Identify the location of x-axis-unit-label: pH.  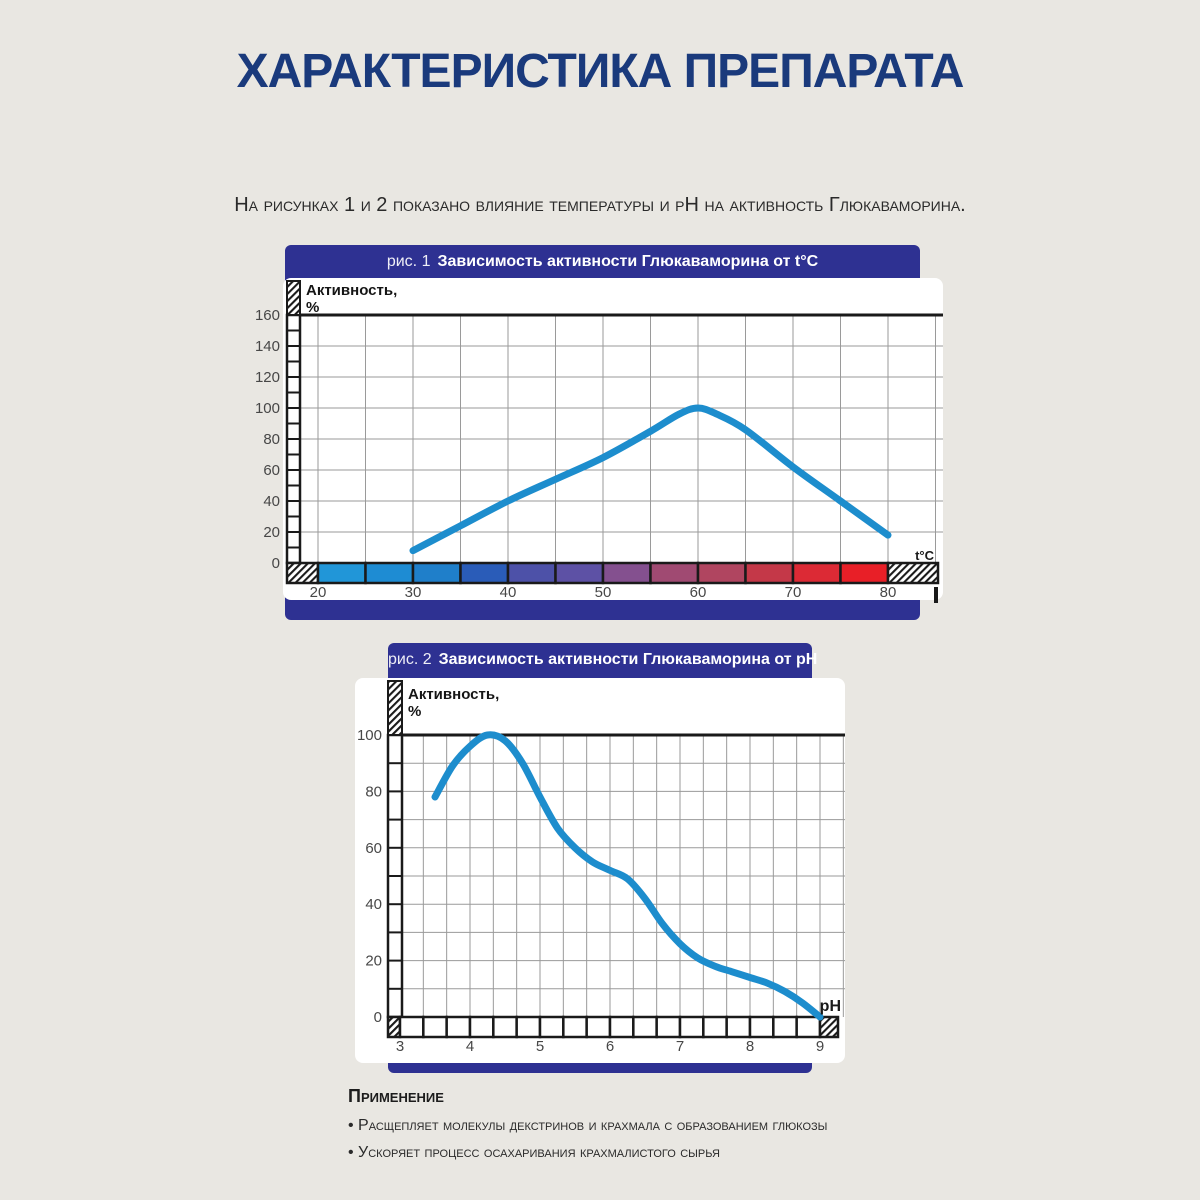
(830, 1006).